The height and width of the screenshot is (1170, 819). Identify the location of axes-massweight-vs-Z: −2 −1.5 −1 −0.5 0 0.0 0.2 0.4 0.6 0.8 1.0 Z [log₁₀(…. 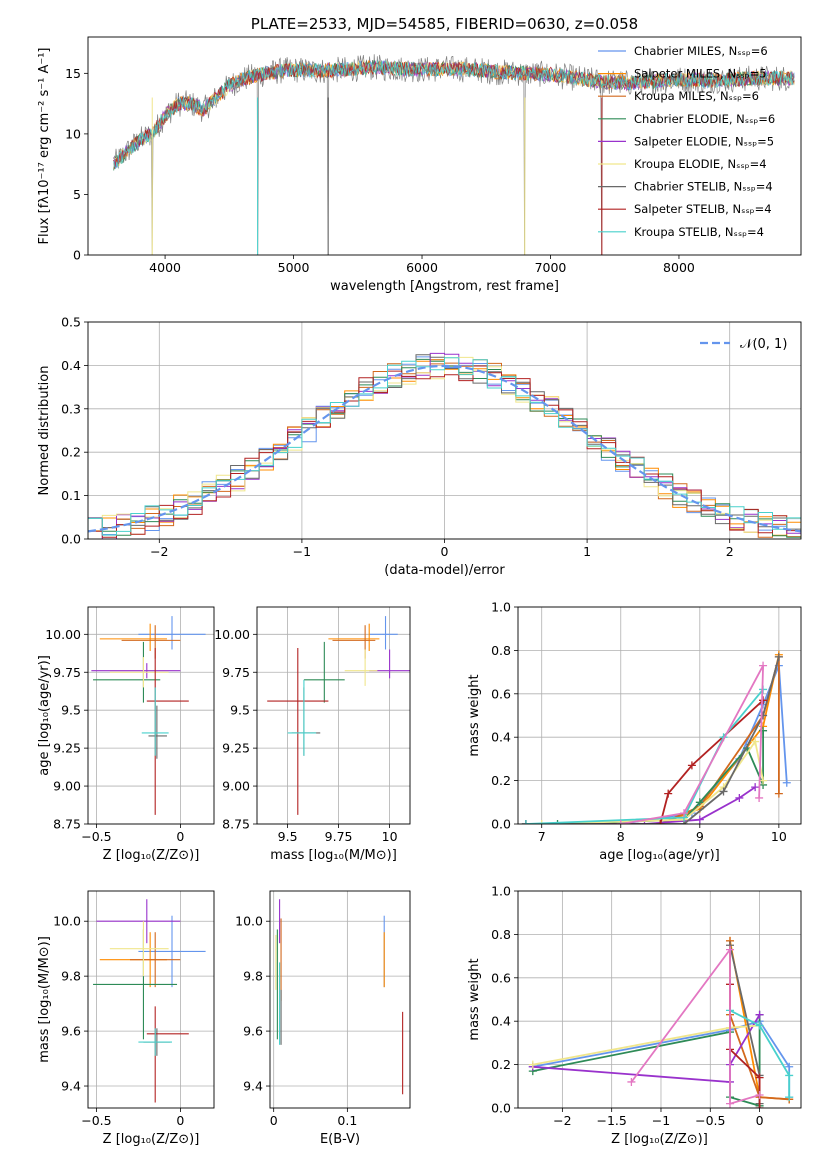
(634, 1015).